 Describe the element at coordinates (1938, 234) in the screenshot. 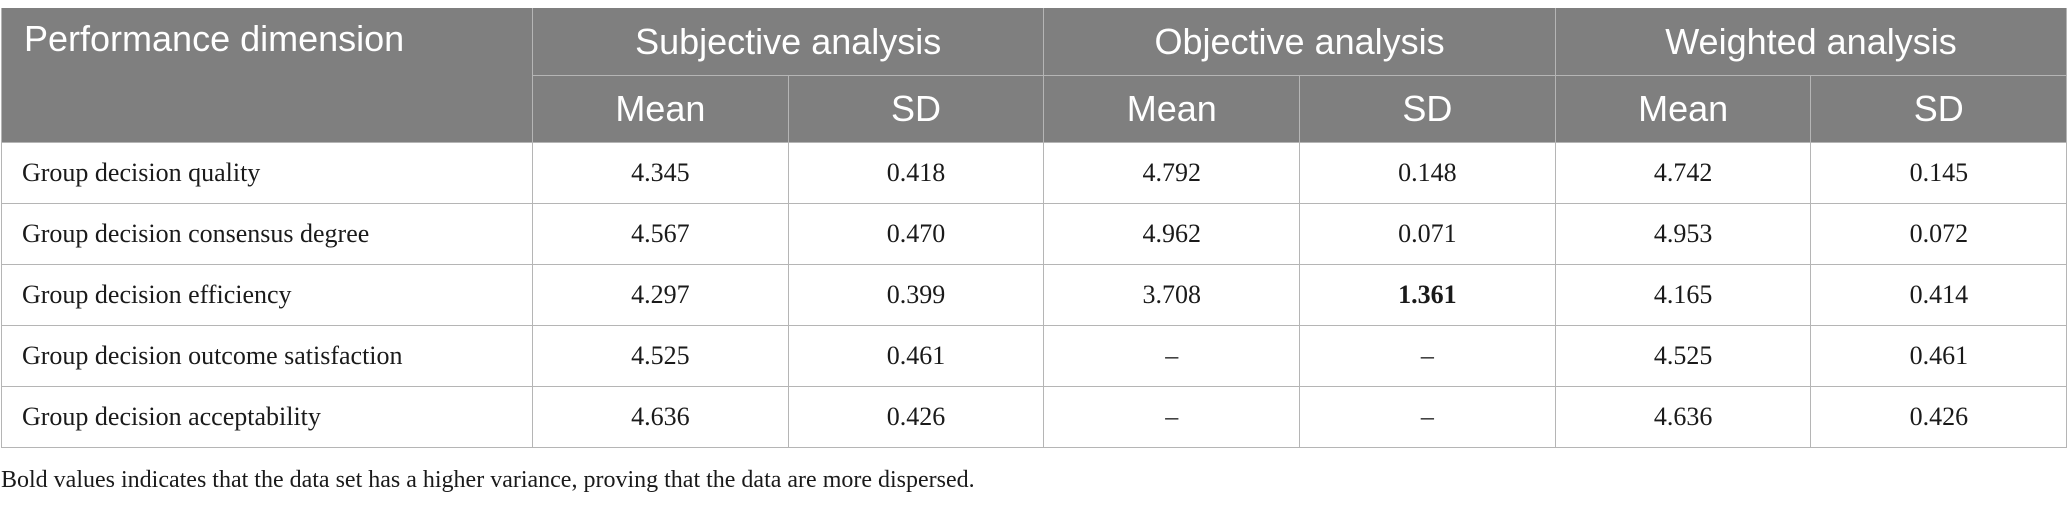

I see `table-cell: 0.072` at that location.